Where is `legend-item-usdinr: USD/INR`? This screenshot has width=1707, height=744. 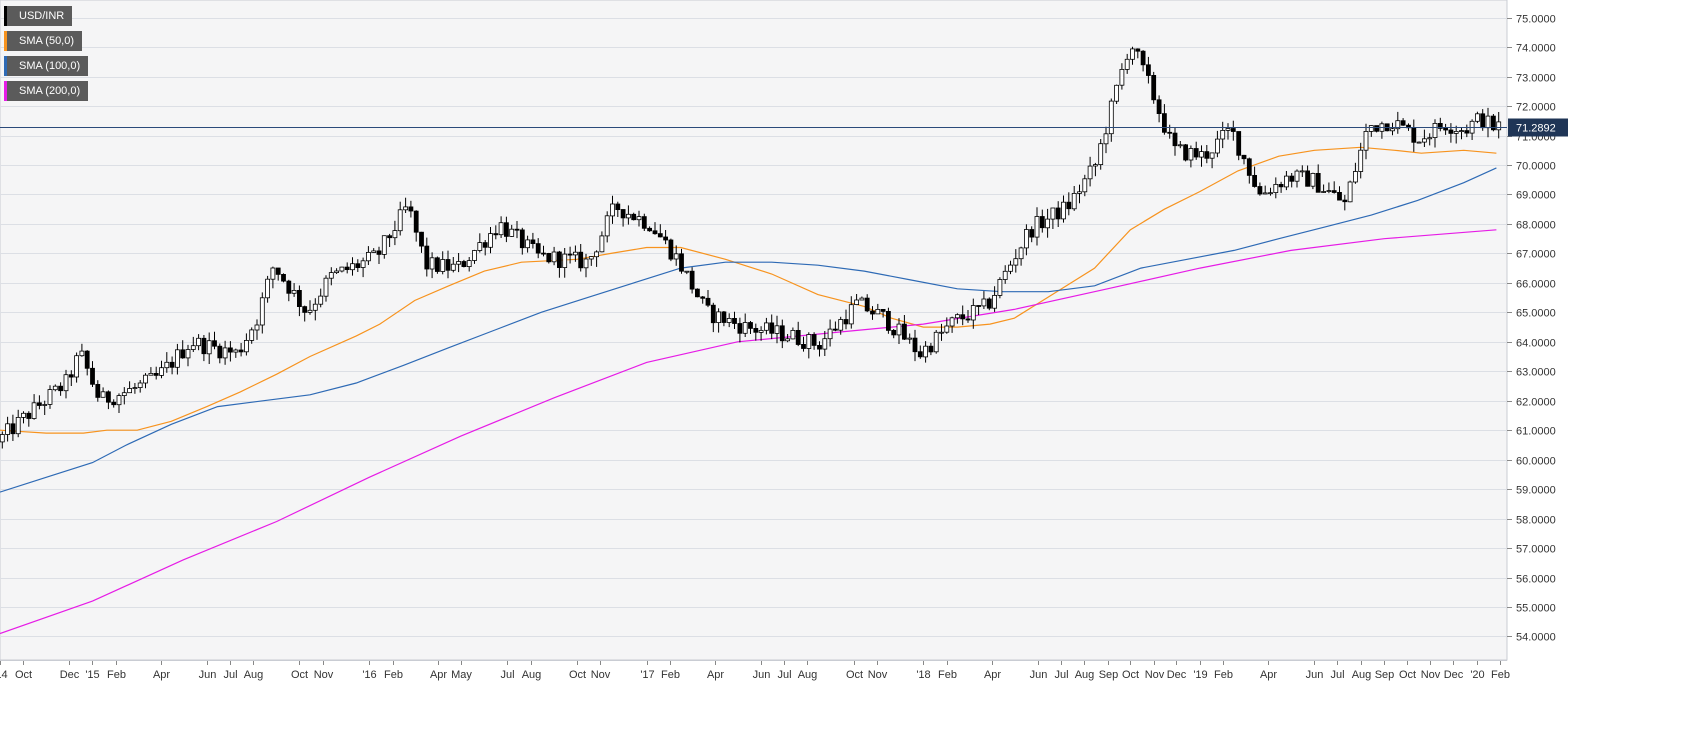
legend-item-usdinr: USD/INR is located at coordinates (38, 16).